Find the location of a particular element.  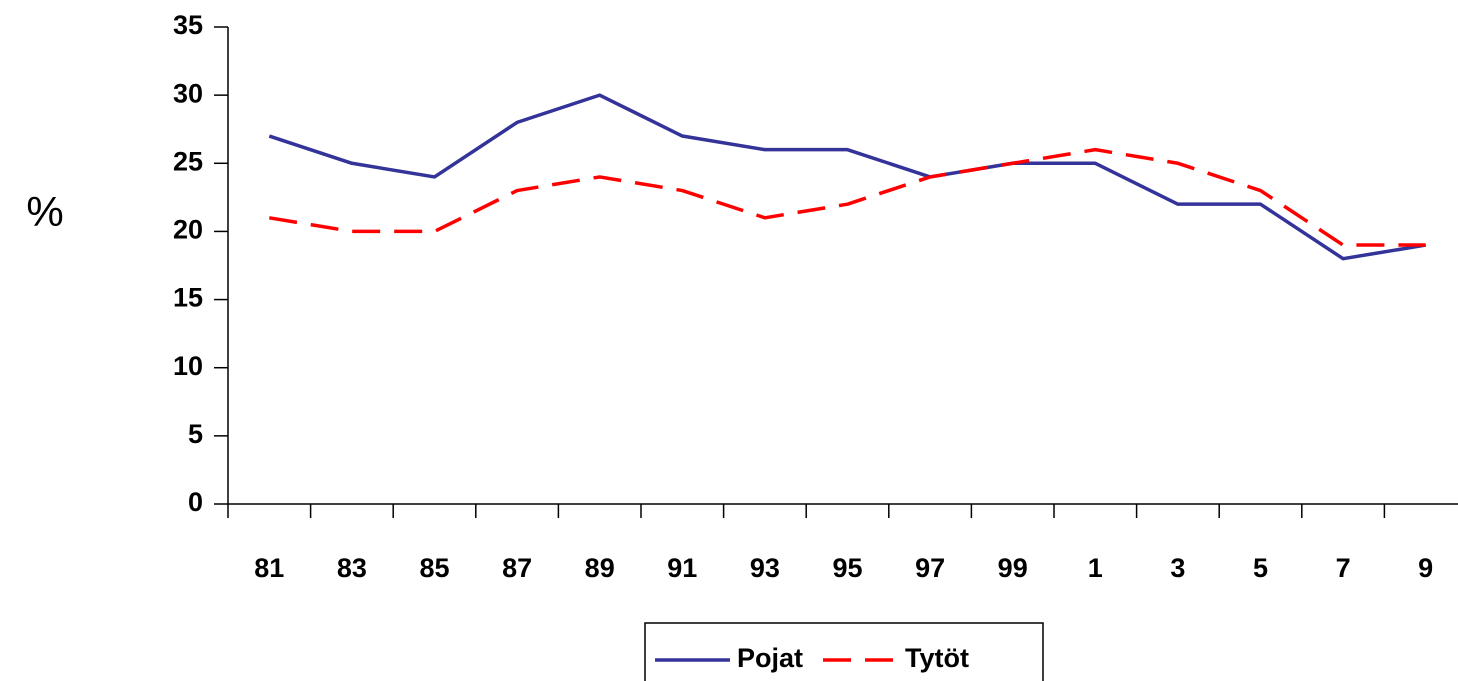

x-tick-label: 99 is located at coordinates (1013, 568).